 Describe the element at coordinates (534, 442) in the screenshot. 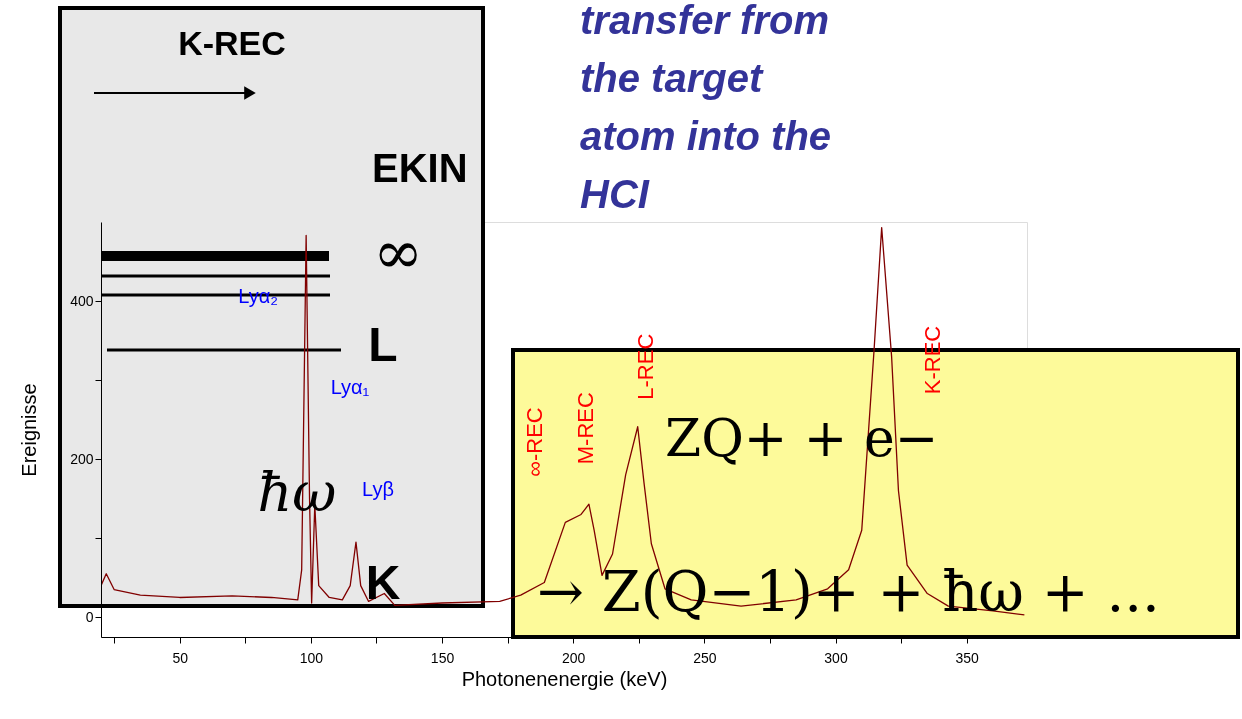

I see `annotation: ∞-REC` at that location.